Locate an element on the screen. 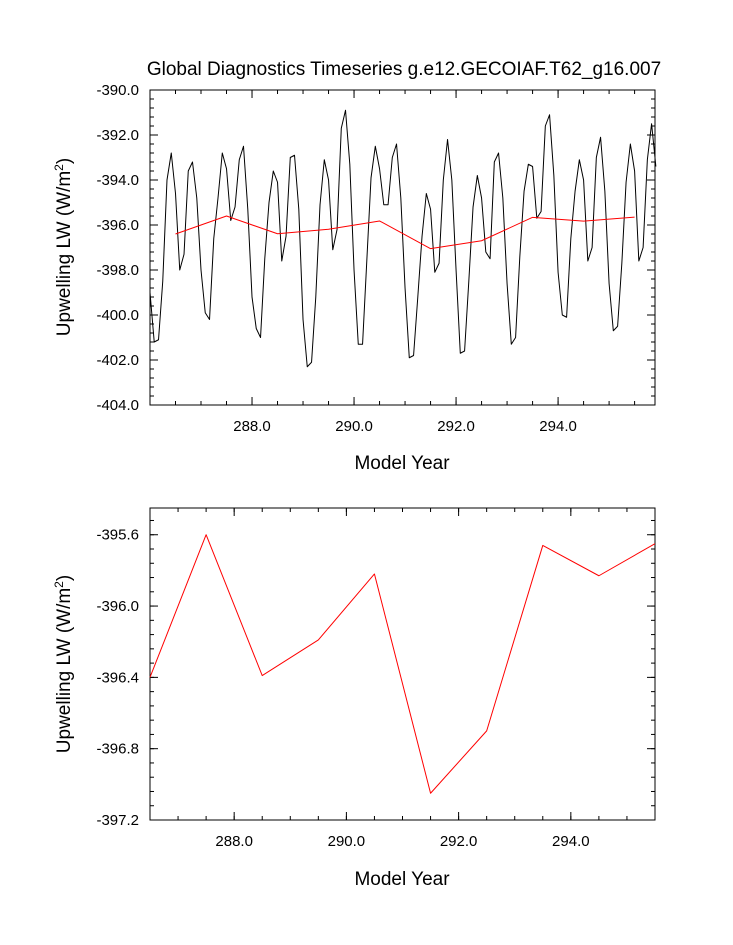 The width and height of the screenshot is (733, 945). top-y-tick-label: -390.0 is located at coordinates (117, 90).